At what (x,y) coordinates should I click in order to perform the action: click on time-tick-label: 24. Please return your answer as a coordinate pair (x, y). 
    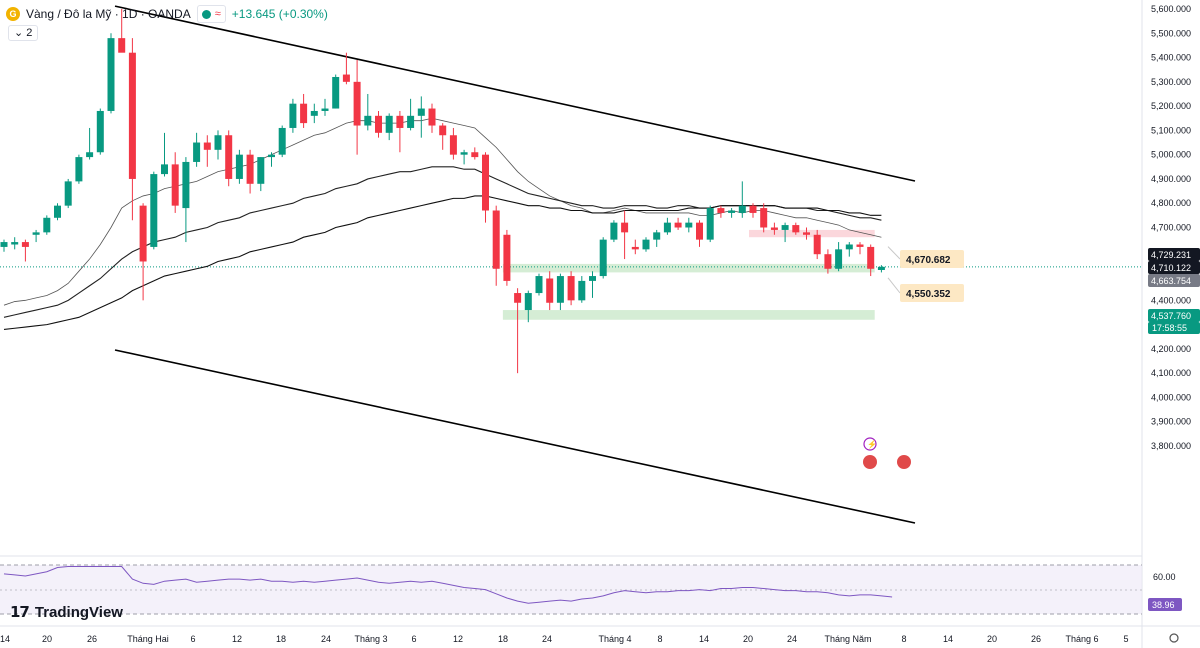
    Looking at the image, I should click on (547, 639).